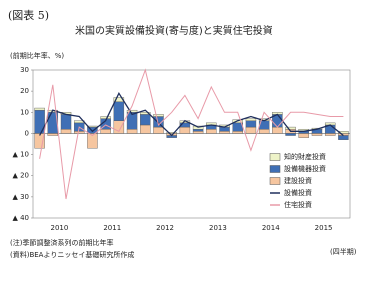 The height and width of the screenshot is (283, 379). Describe the element at coordinates (28, 15) in the screenshot. I see `figure-label: (図表 5)` at that location.